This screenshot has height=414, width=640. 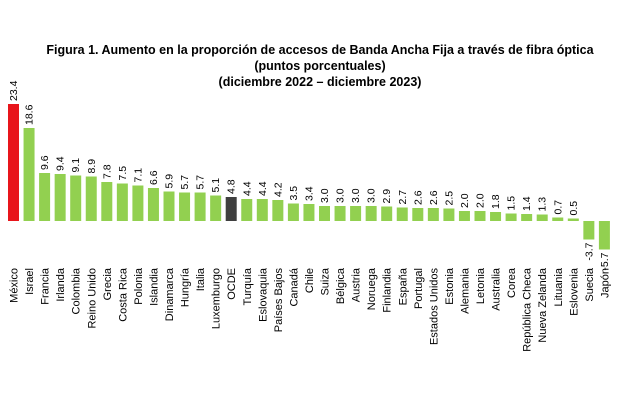 I want to click on value-label-japon: -5.7, so click(x=605, y=261).